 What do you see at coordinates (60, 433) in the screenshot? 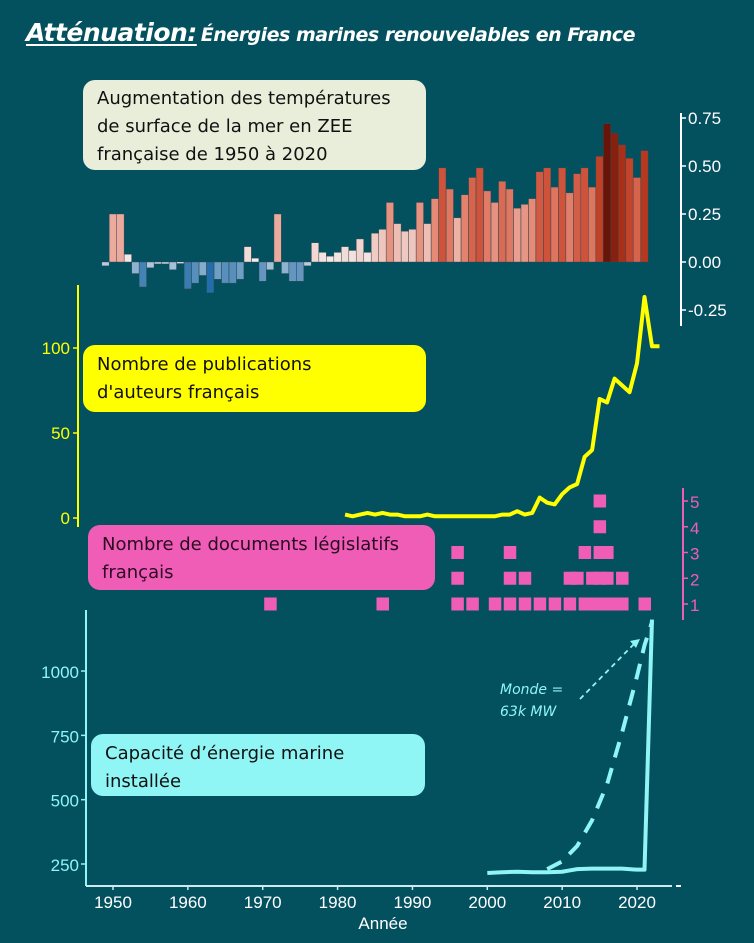
I see `publications-tick-label: 50` at bounding box center [60, 433].